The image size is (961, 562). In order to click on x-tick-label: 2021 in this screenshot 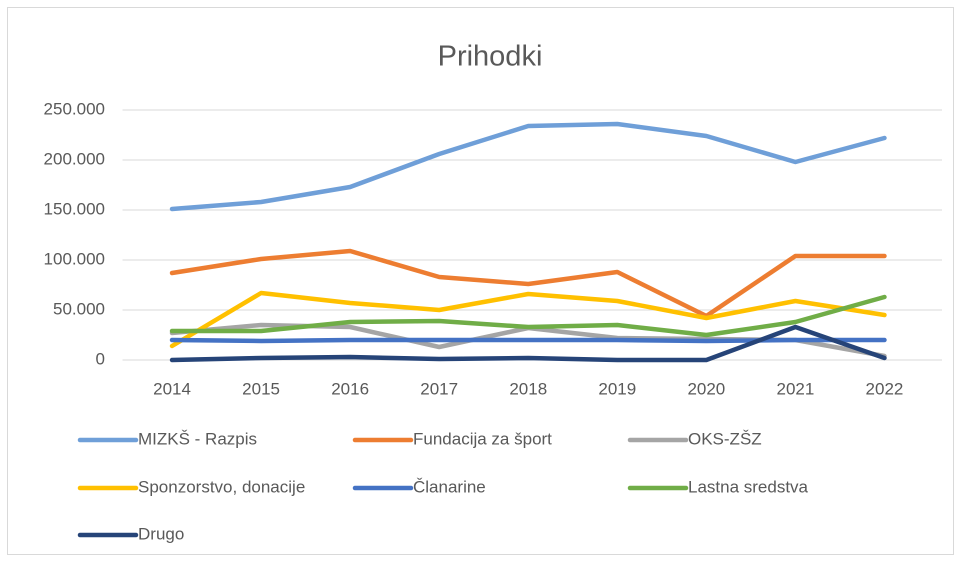, I will do `click(796, 388)`.